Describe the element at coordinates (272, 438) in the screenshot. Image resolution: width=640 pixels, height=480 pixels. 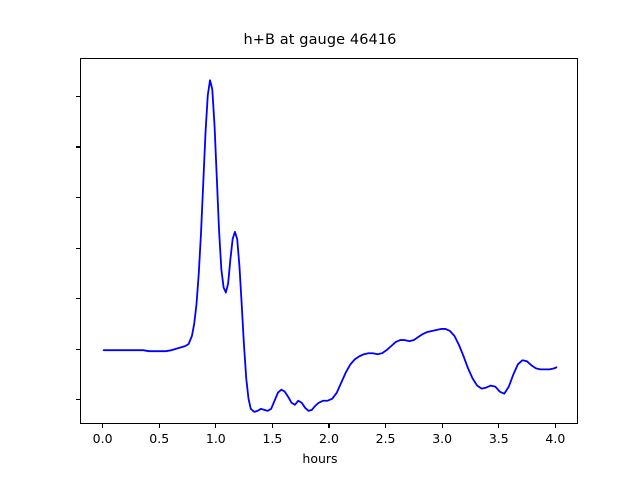
I see `x-axis-tick-label: 1.5` at that location.